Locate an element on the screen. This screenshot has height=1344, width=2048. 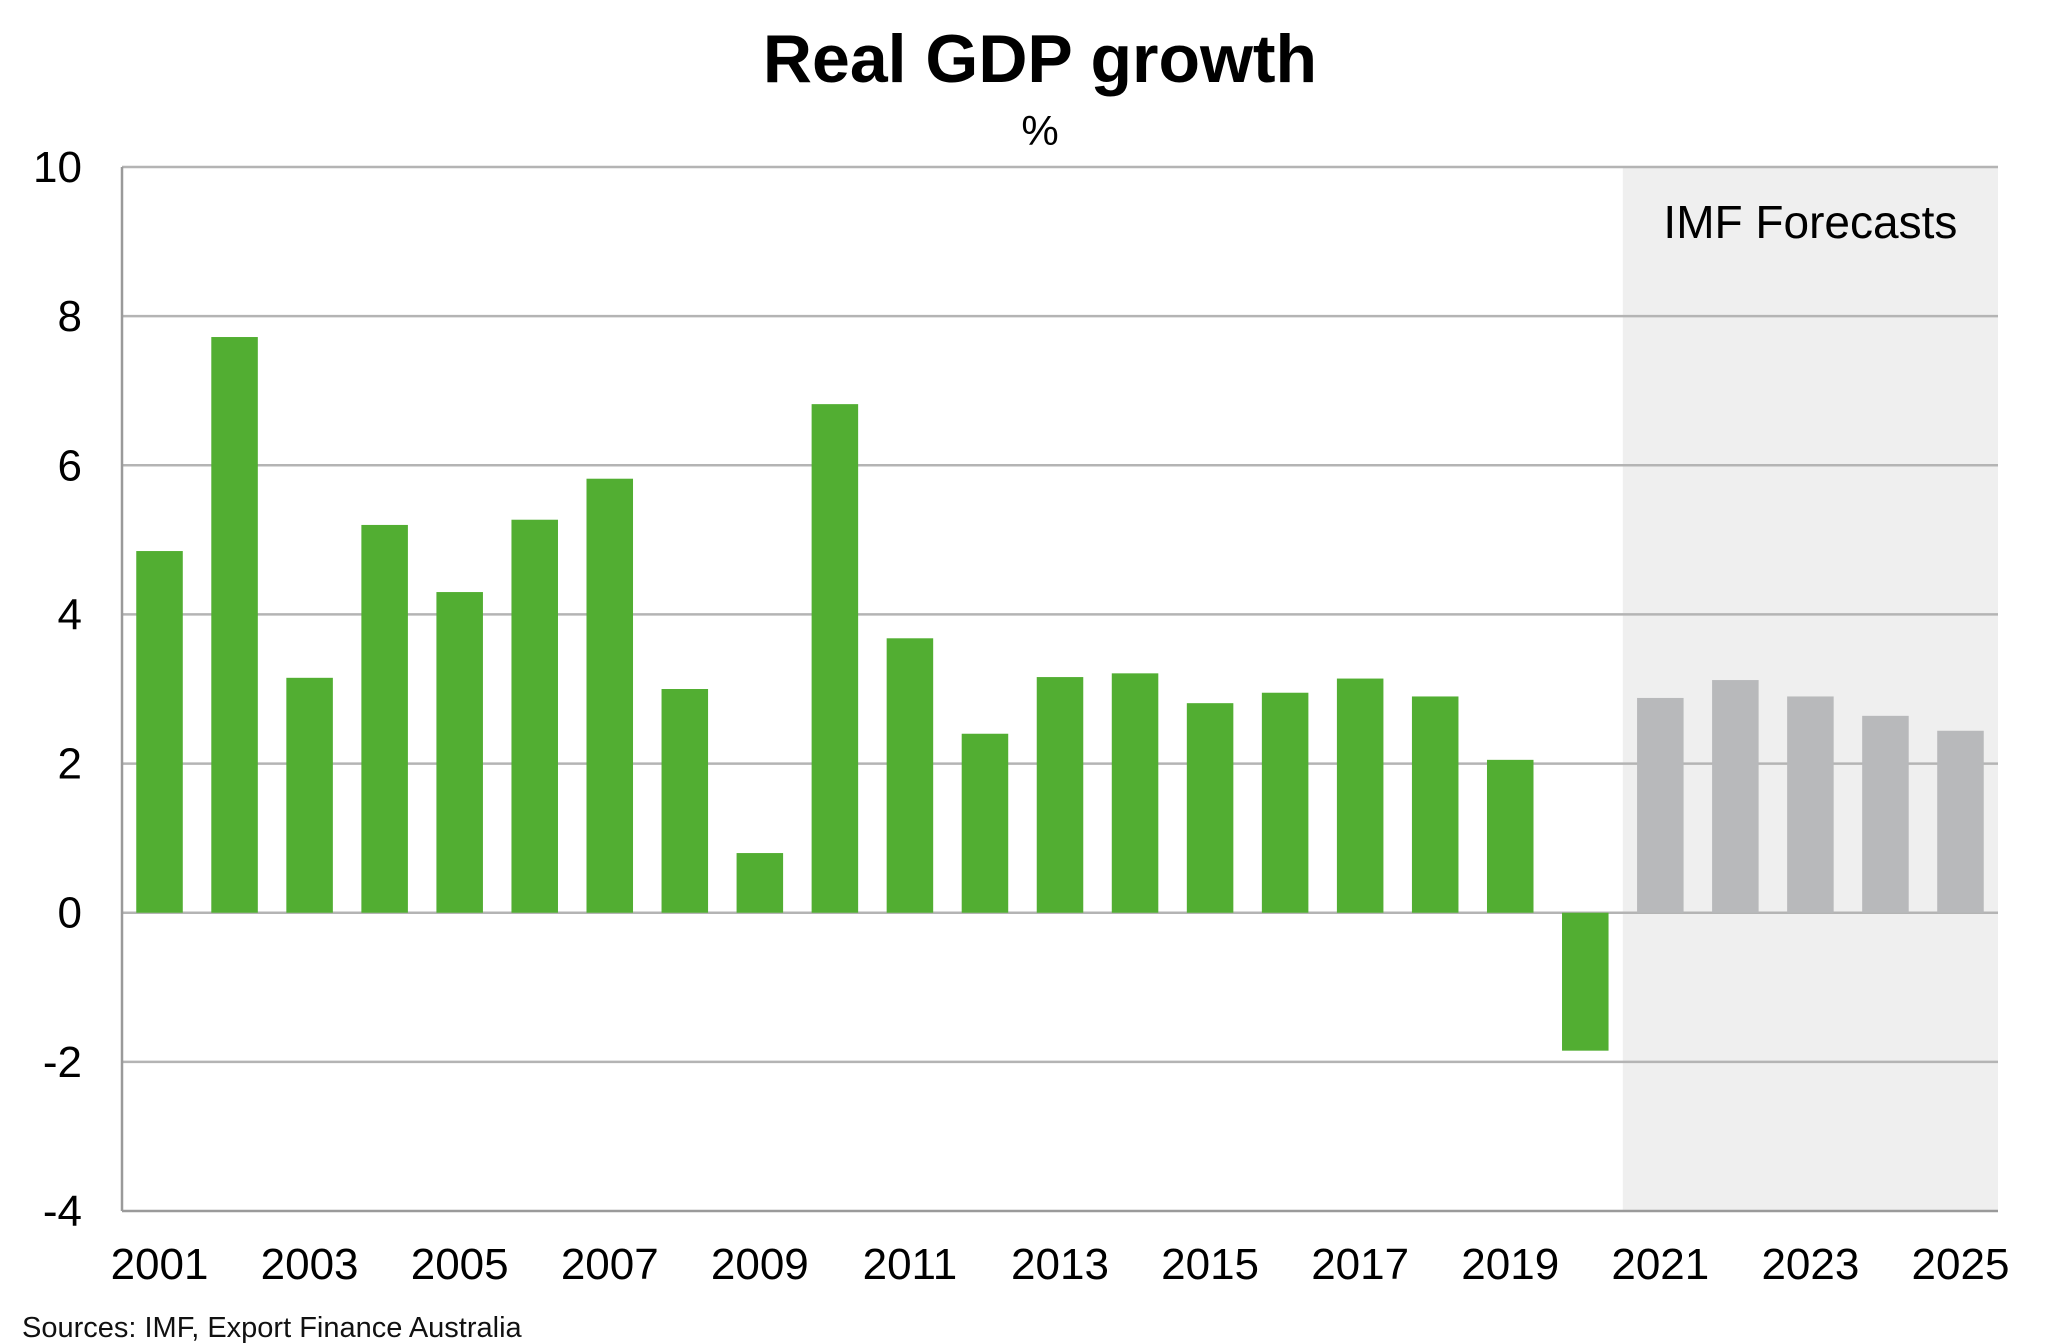
chart-subtitle: % is located at coordinates (1040, 130).